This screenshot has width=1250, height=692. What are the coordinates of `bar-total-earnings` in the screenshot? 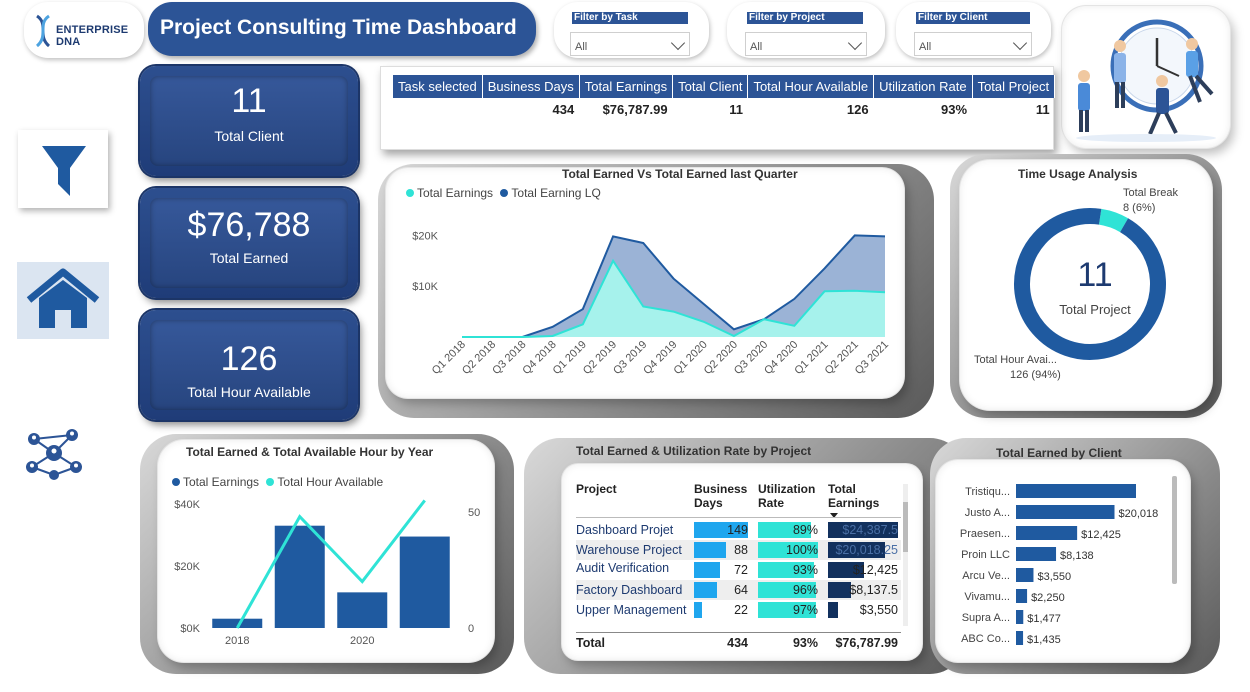 It's located at (237, 623).